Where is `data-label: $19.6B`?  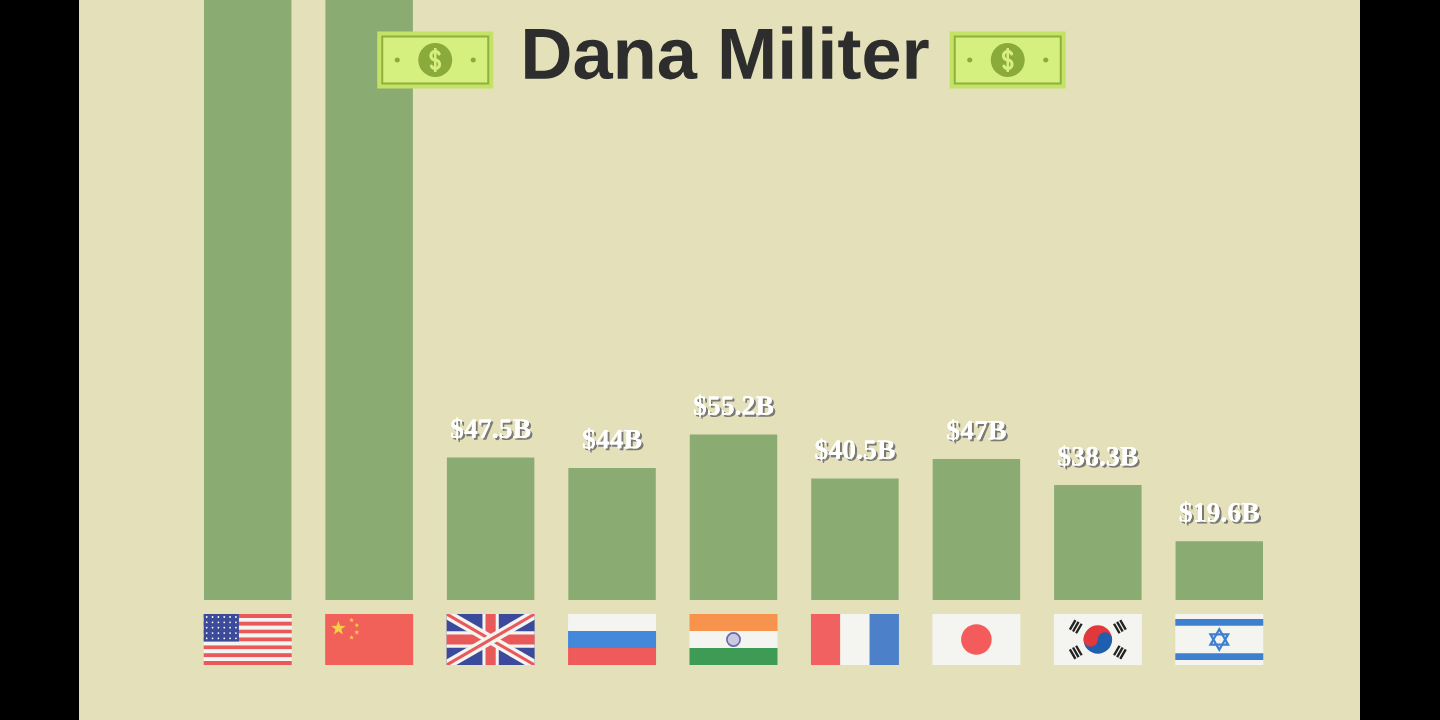 data-label: $19.6B is located at coordinates (1220, 513).